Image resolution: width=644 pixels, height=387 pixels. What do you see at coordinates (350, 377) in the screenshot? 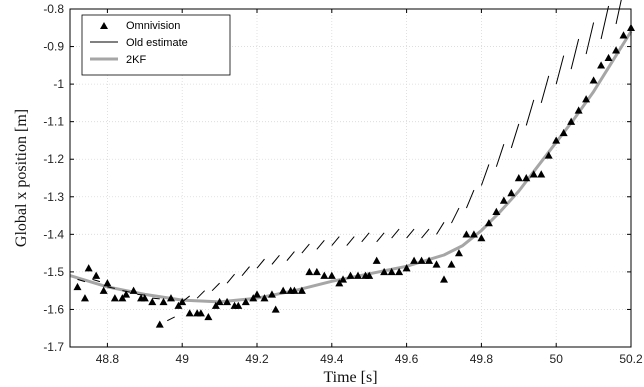
I see `x-axis-label: Time [s]` at bounding box center [350, 377].